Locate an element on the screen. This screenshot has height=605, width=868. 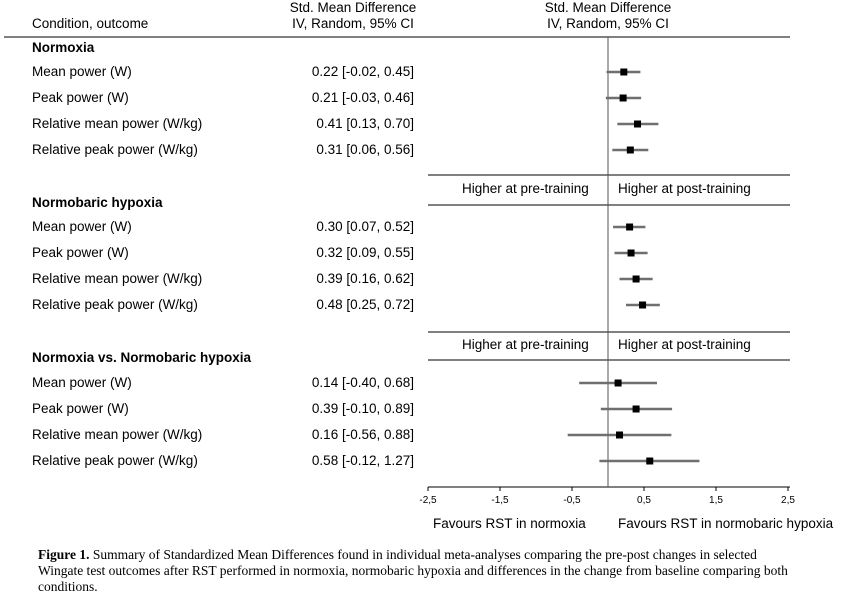
row-ci-text: 0.31 [0.06, 0.56] is located at coordinates (365, 149).